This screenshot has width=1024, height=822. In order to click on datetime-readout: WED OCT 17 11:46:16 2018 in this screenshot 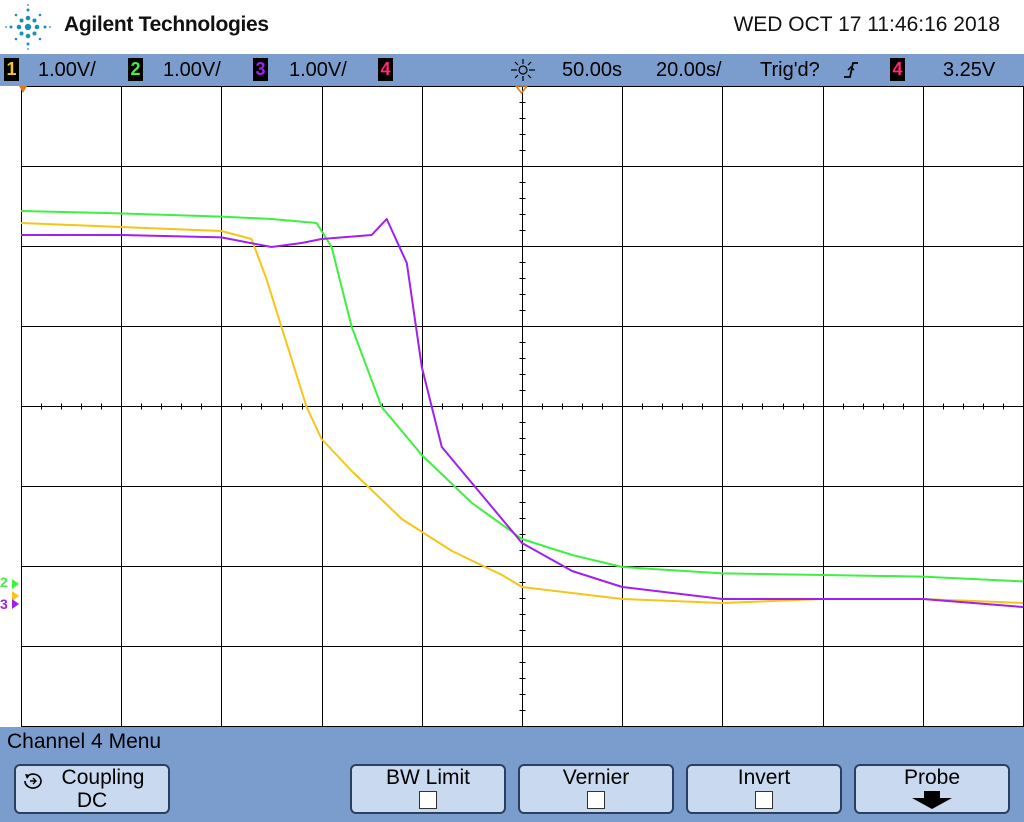, I will do `click(866, 24)`.